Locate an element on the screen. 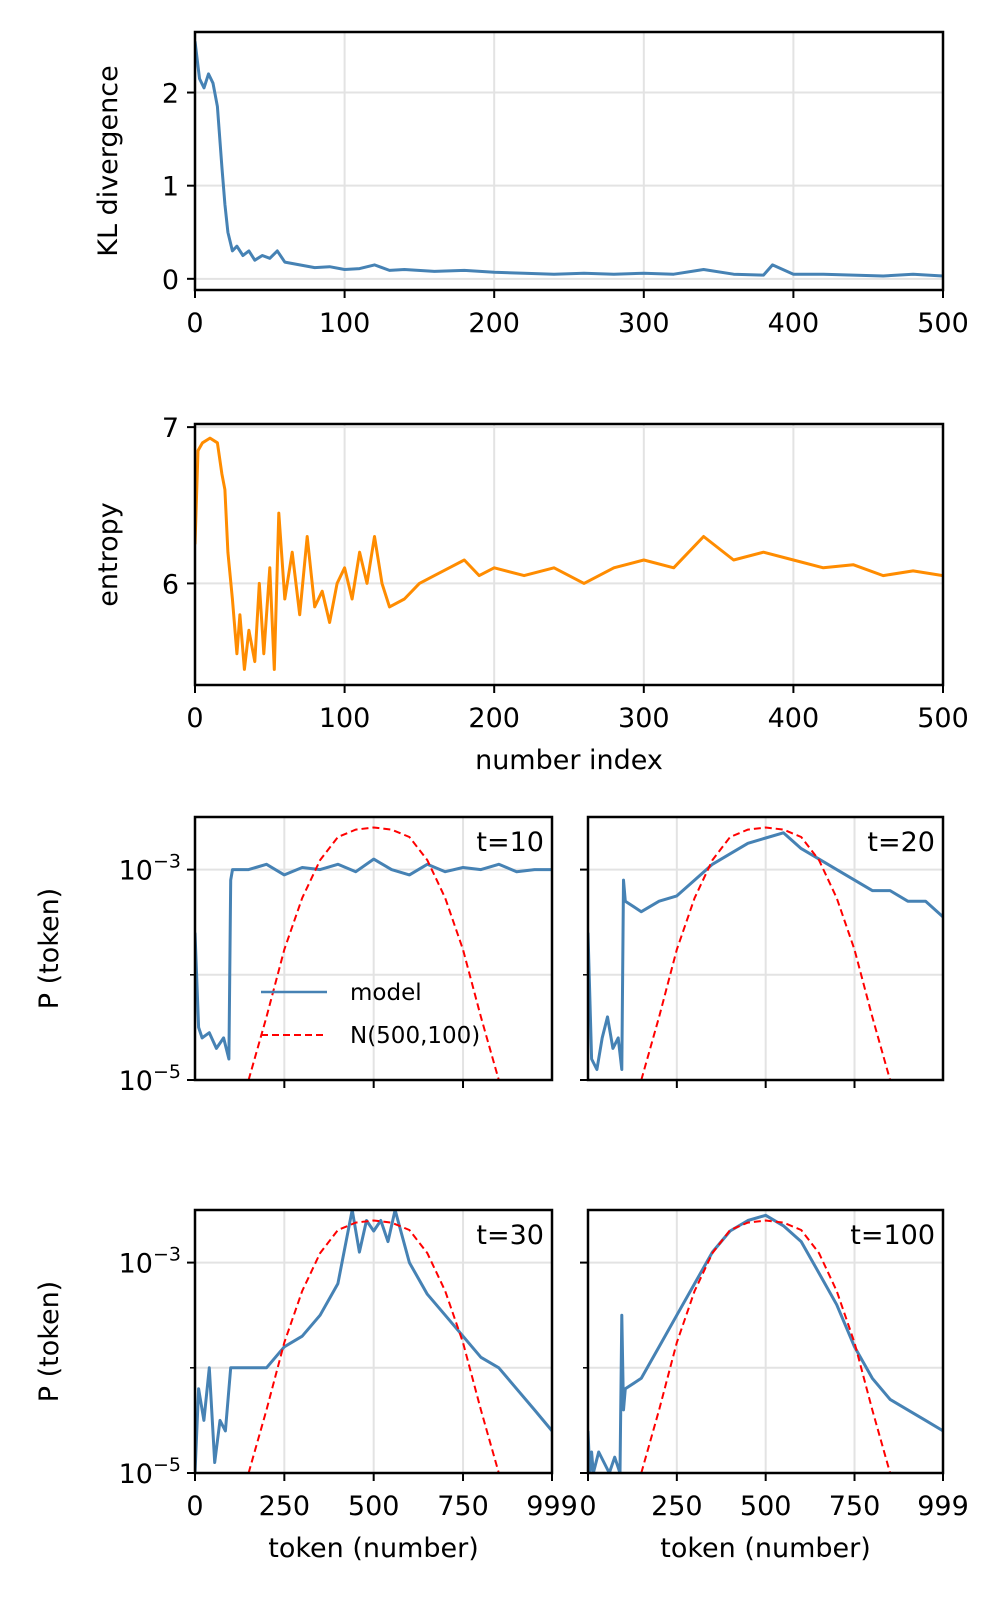  panel-title: t=10 is located at coordinates (510, 842).